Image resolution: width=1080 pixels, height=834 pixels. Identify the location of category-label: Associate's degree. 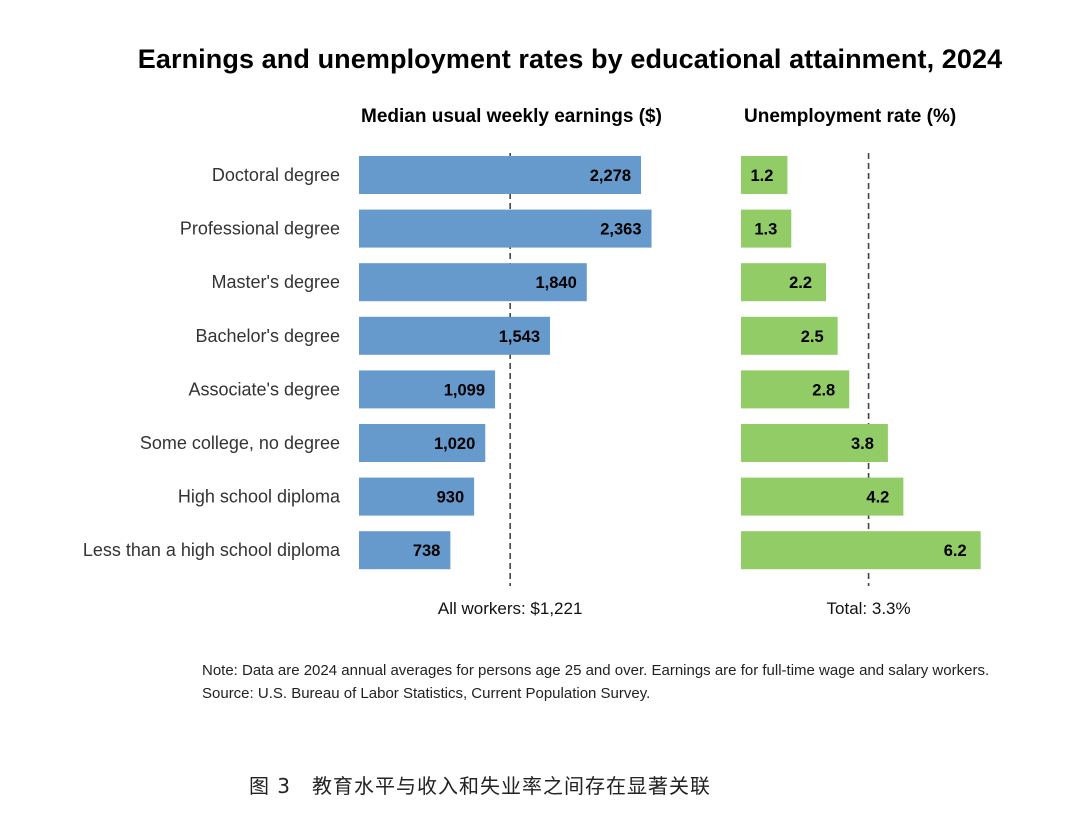
(264, 389).